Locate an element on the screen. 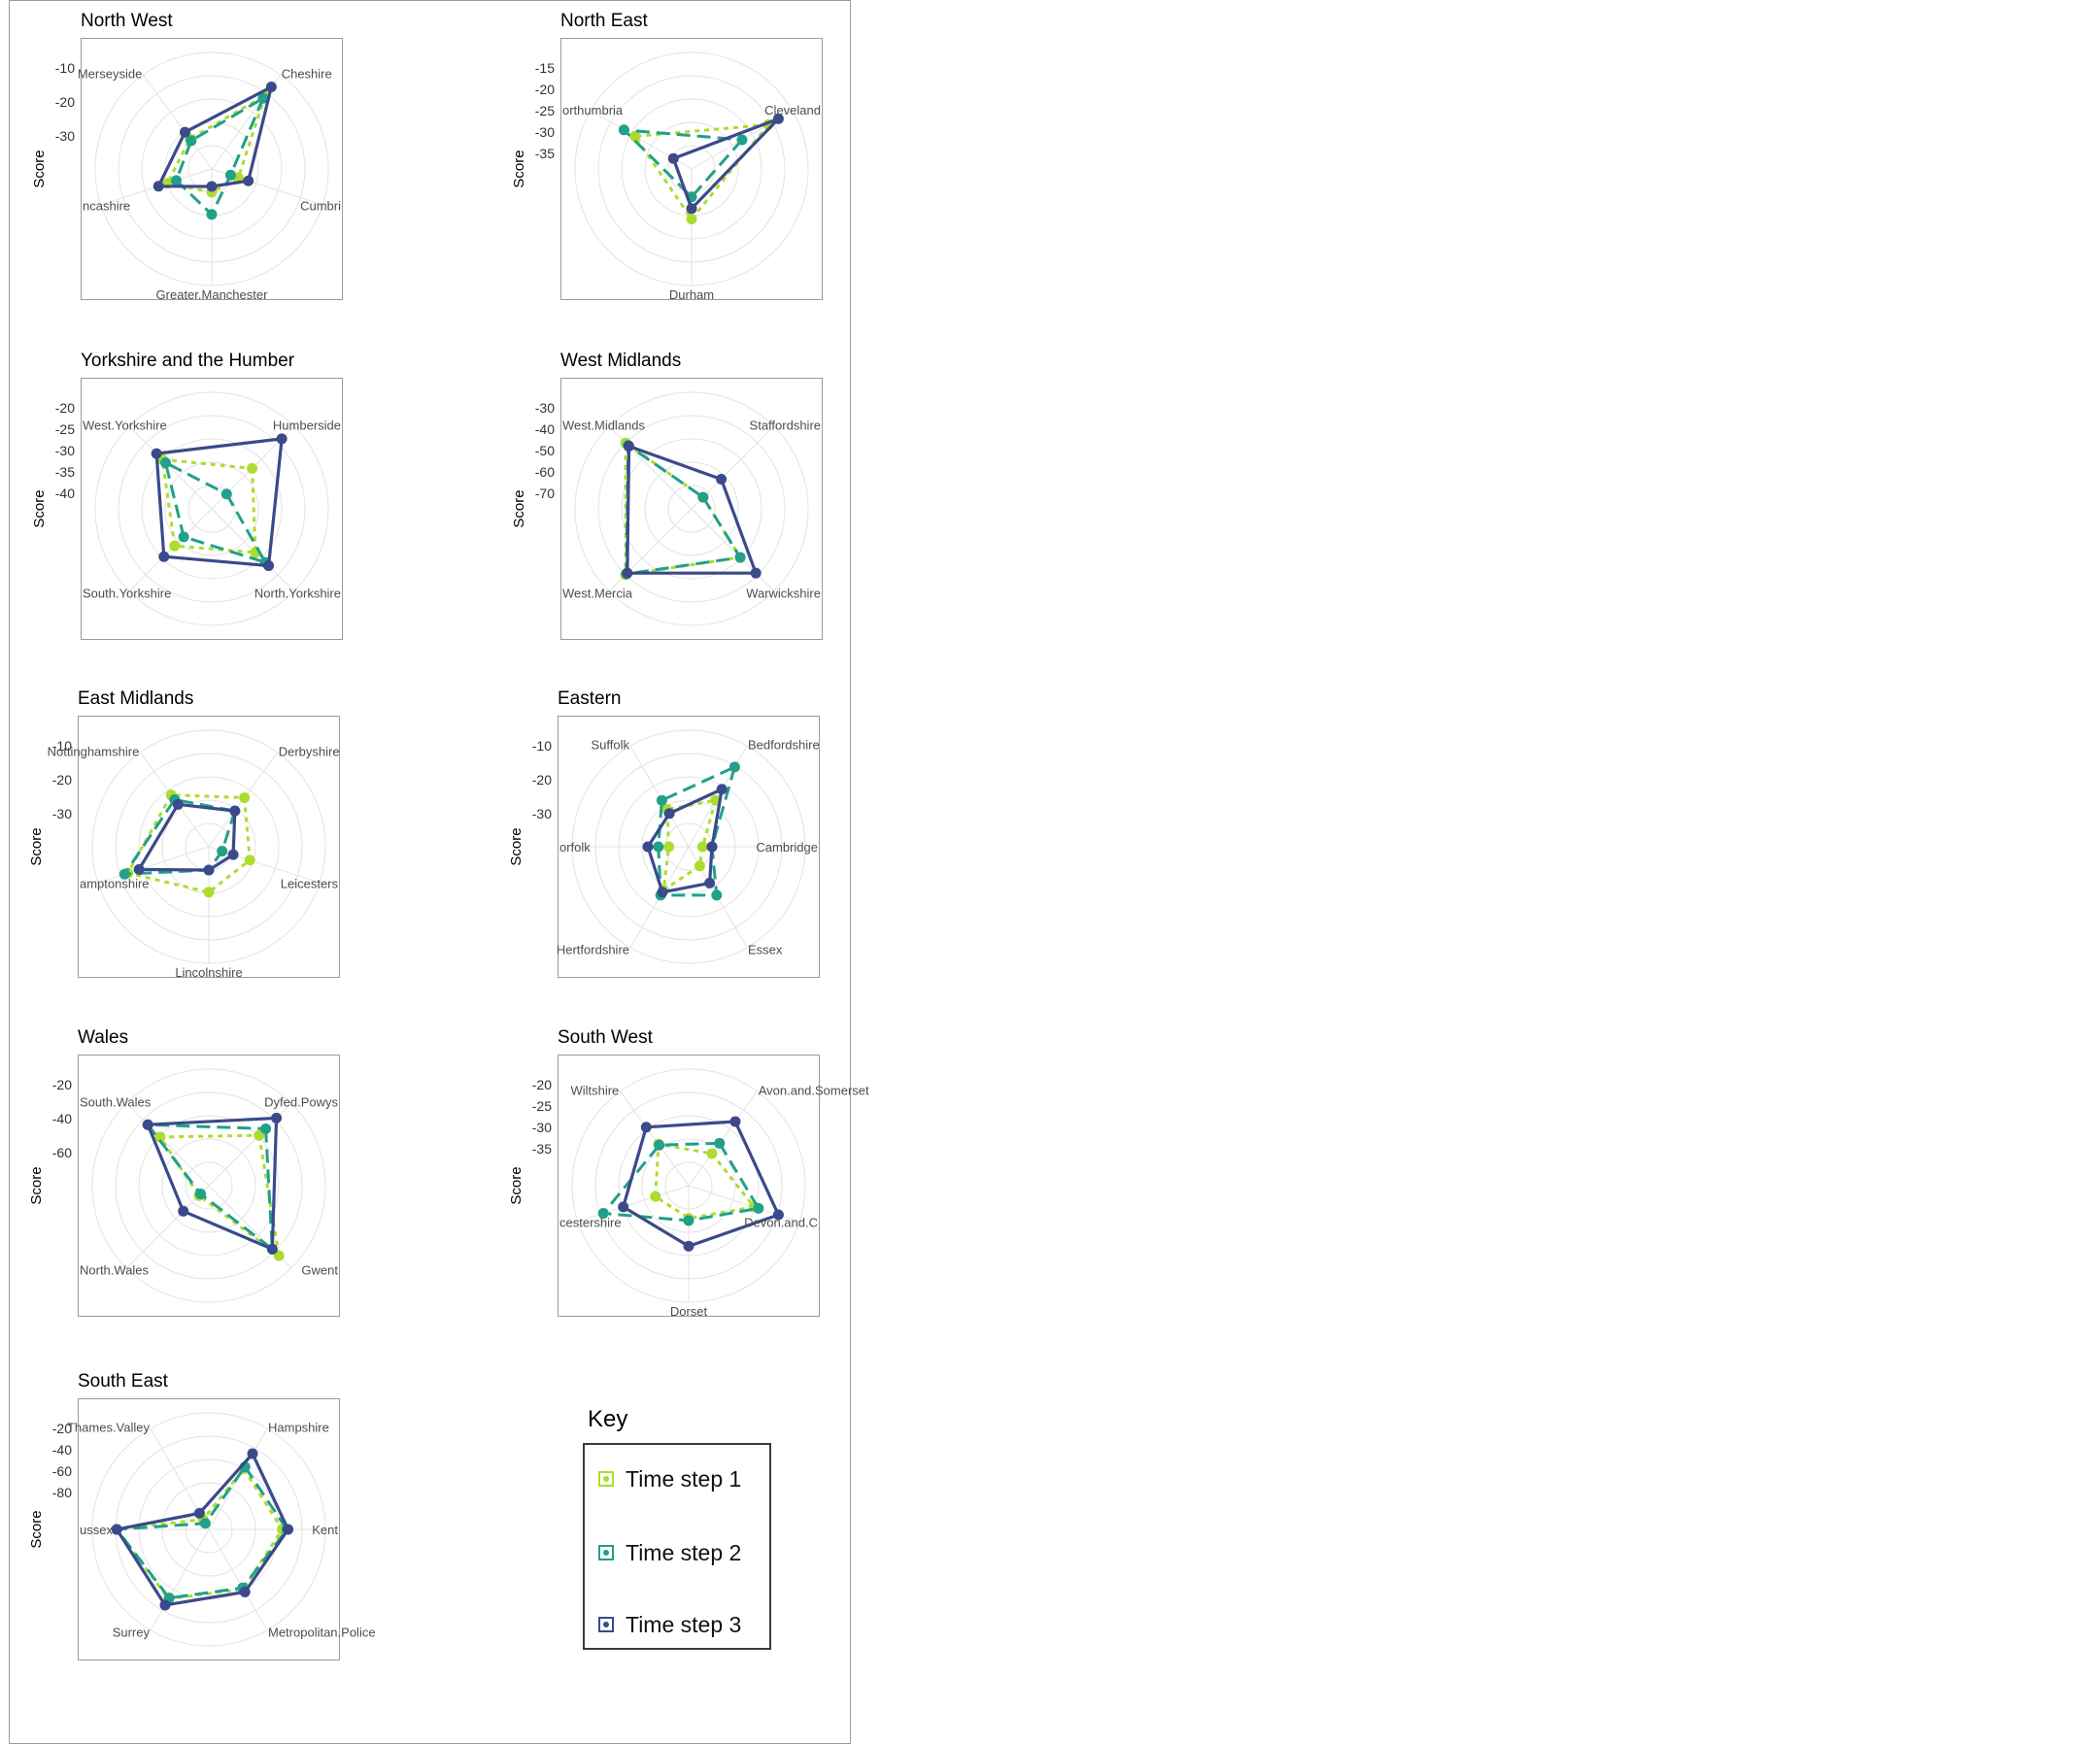  category-label: Humberside is located at coordinates (307, 426).